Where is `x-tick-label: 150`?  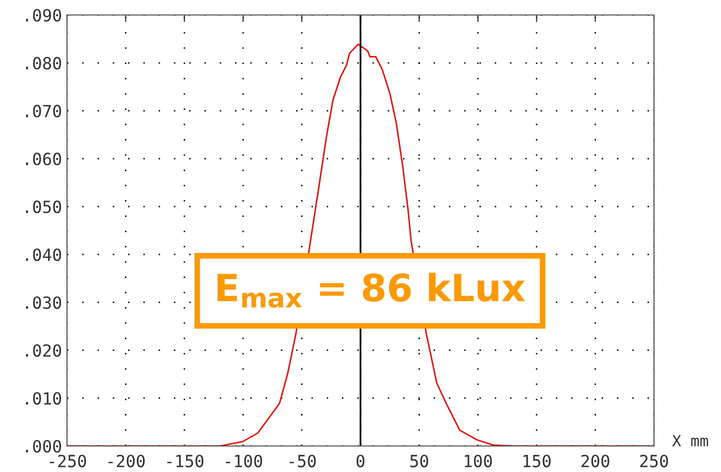
x-tick-label: 150 is located at coordinates (537, 461).